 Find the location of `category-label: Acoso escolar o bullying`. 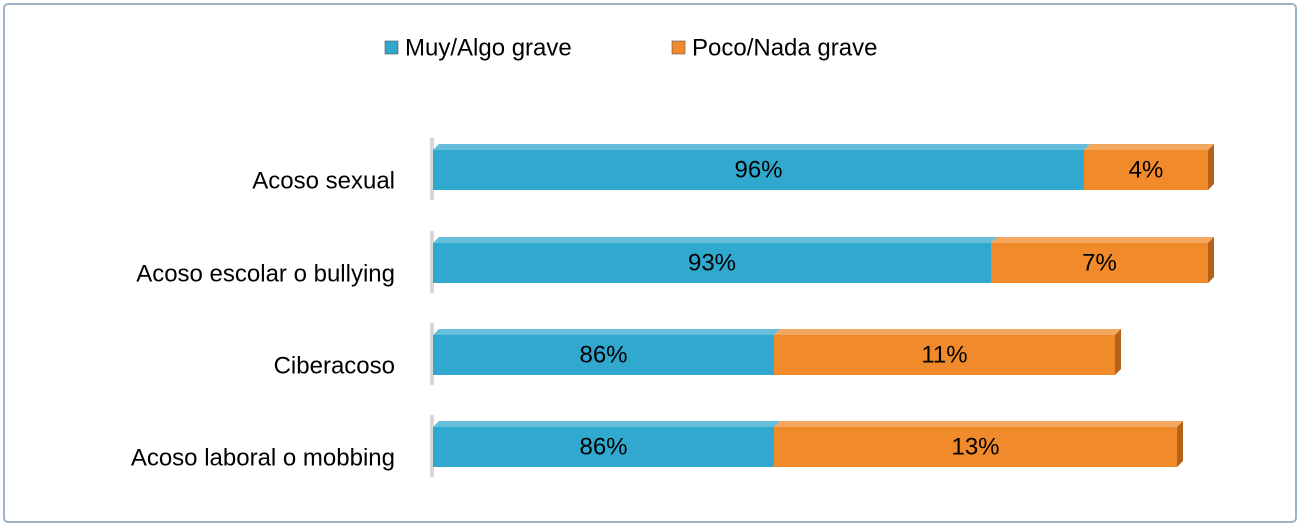

category-label: Acoso escolar o bullying is located at coordinates (265, 273).